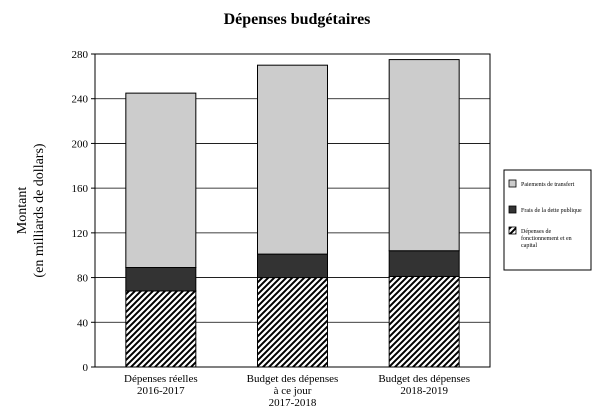  I want to click on chart-title: Dépenses budgétaires, so click(297, 19).